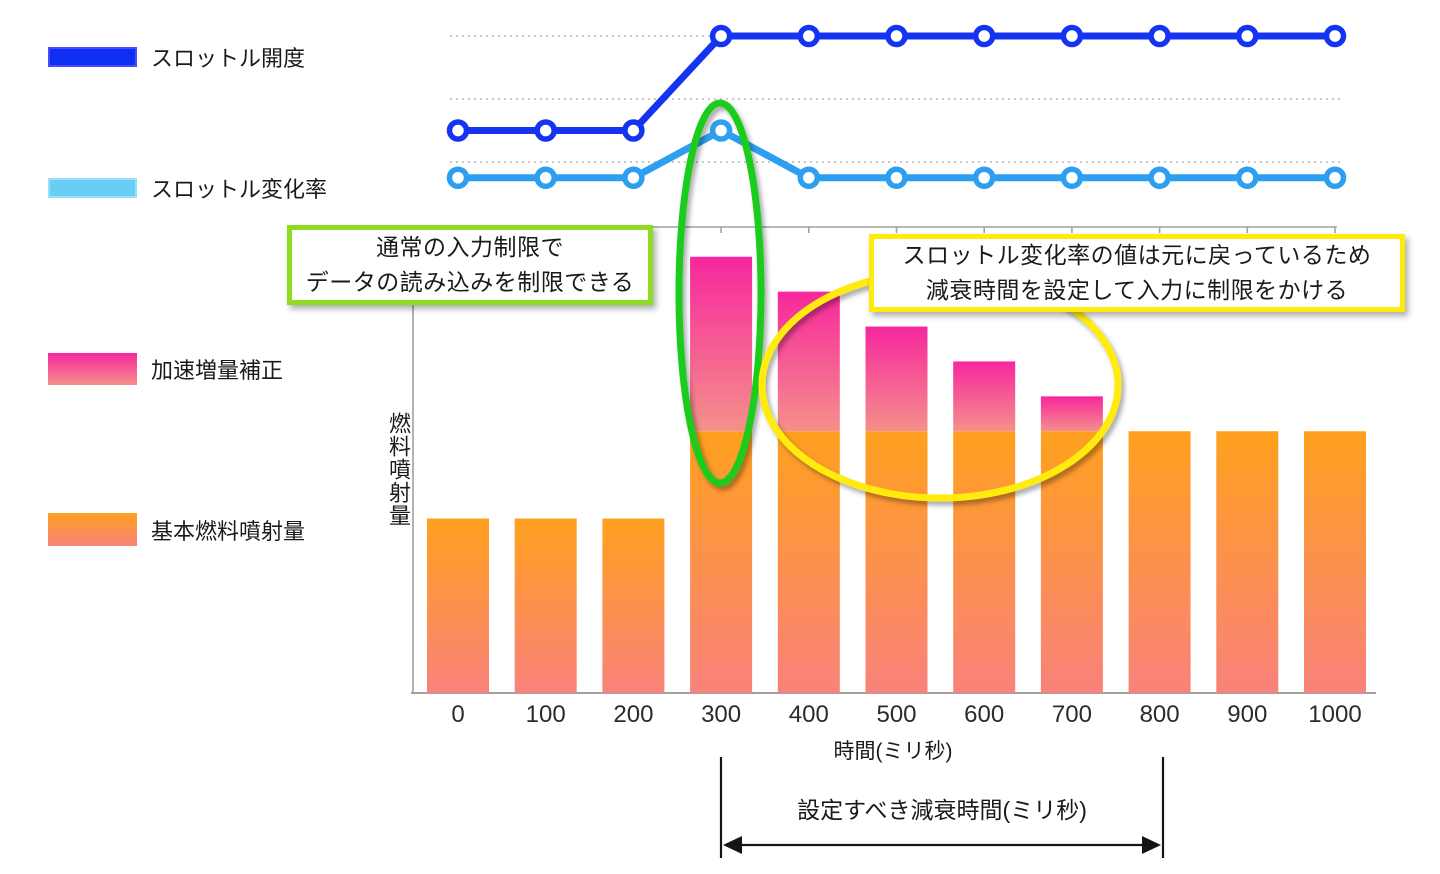  Describe the element at coordinates (1334, 714) in the screenshot. I see `svg-text: 1000` at that location.